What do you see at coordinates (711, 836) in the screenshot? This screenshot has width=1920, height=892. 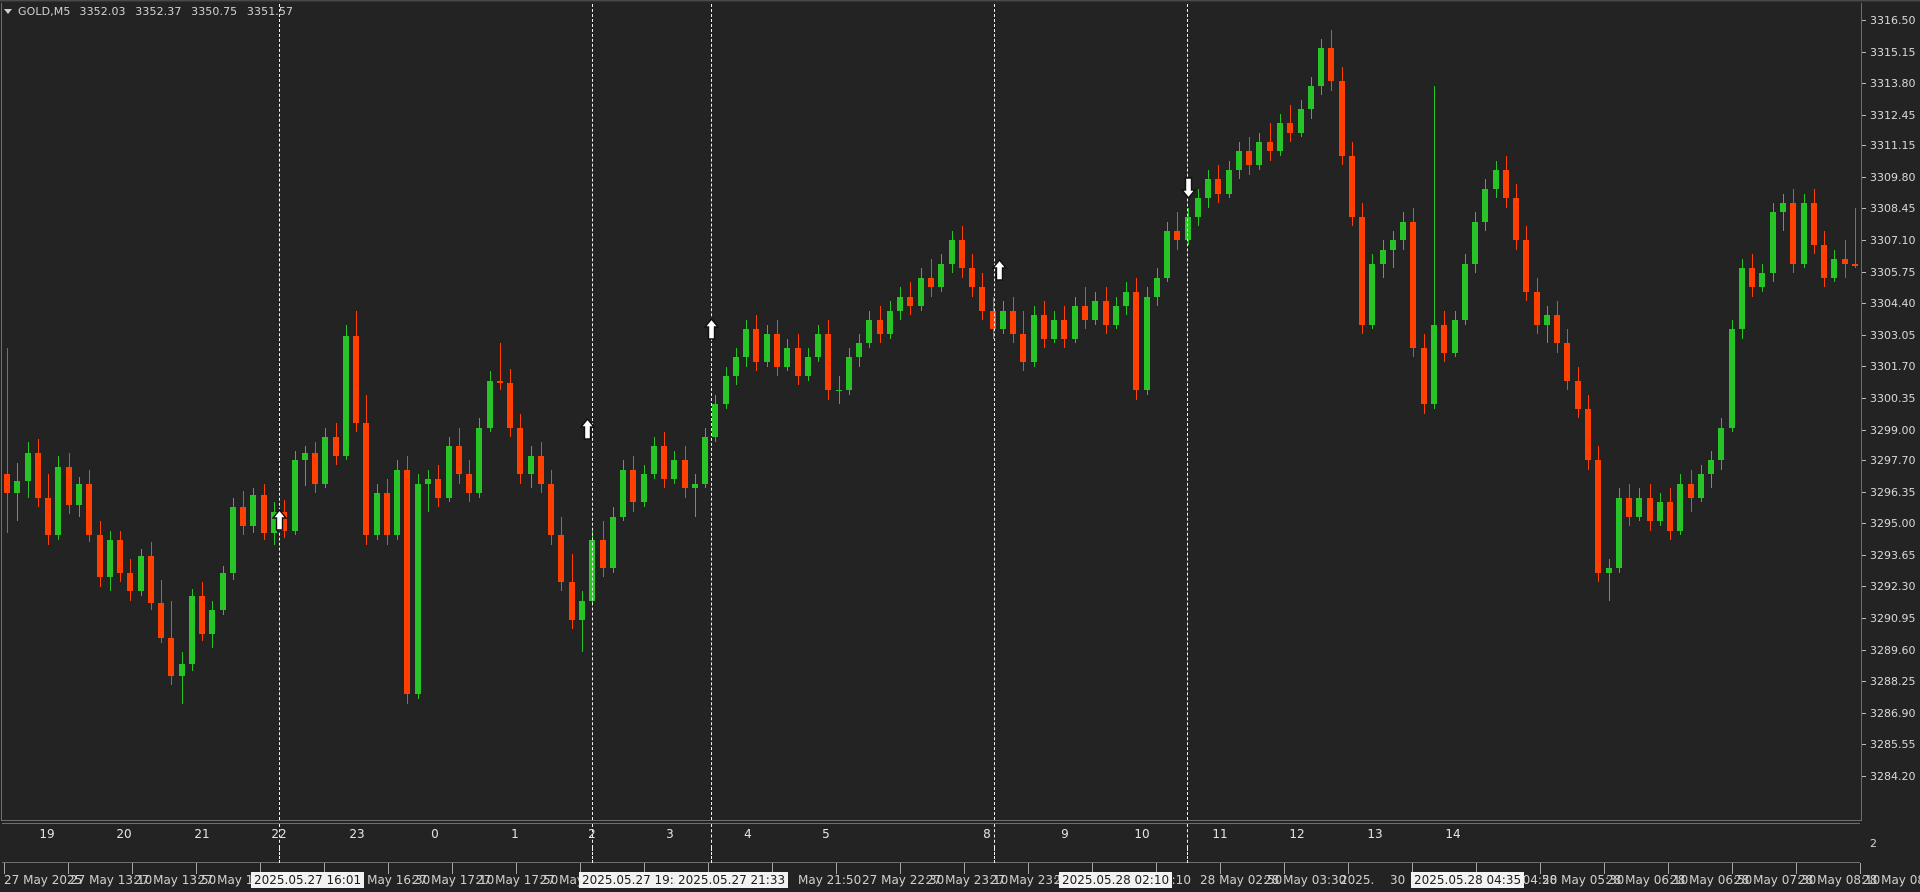 I see `session-divider-hour-extension` at bounding box center [711, 836].